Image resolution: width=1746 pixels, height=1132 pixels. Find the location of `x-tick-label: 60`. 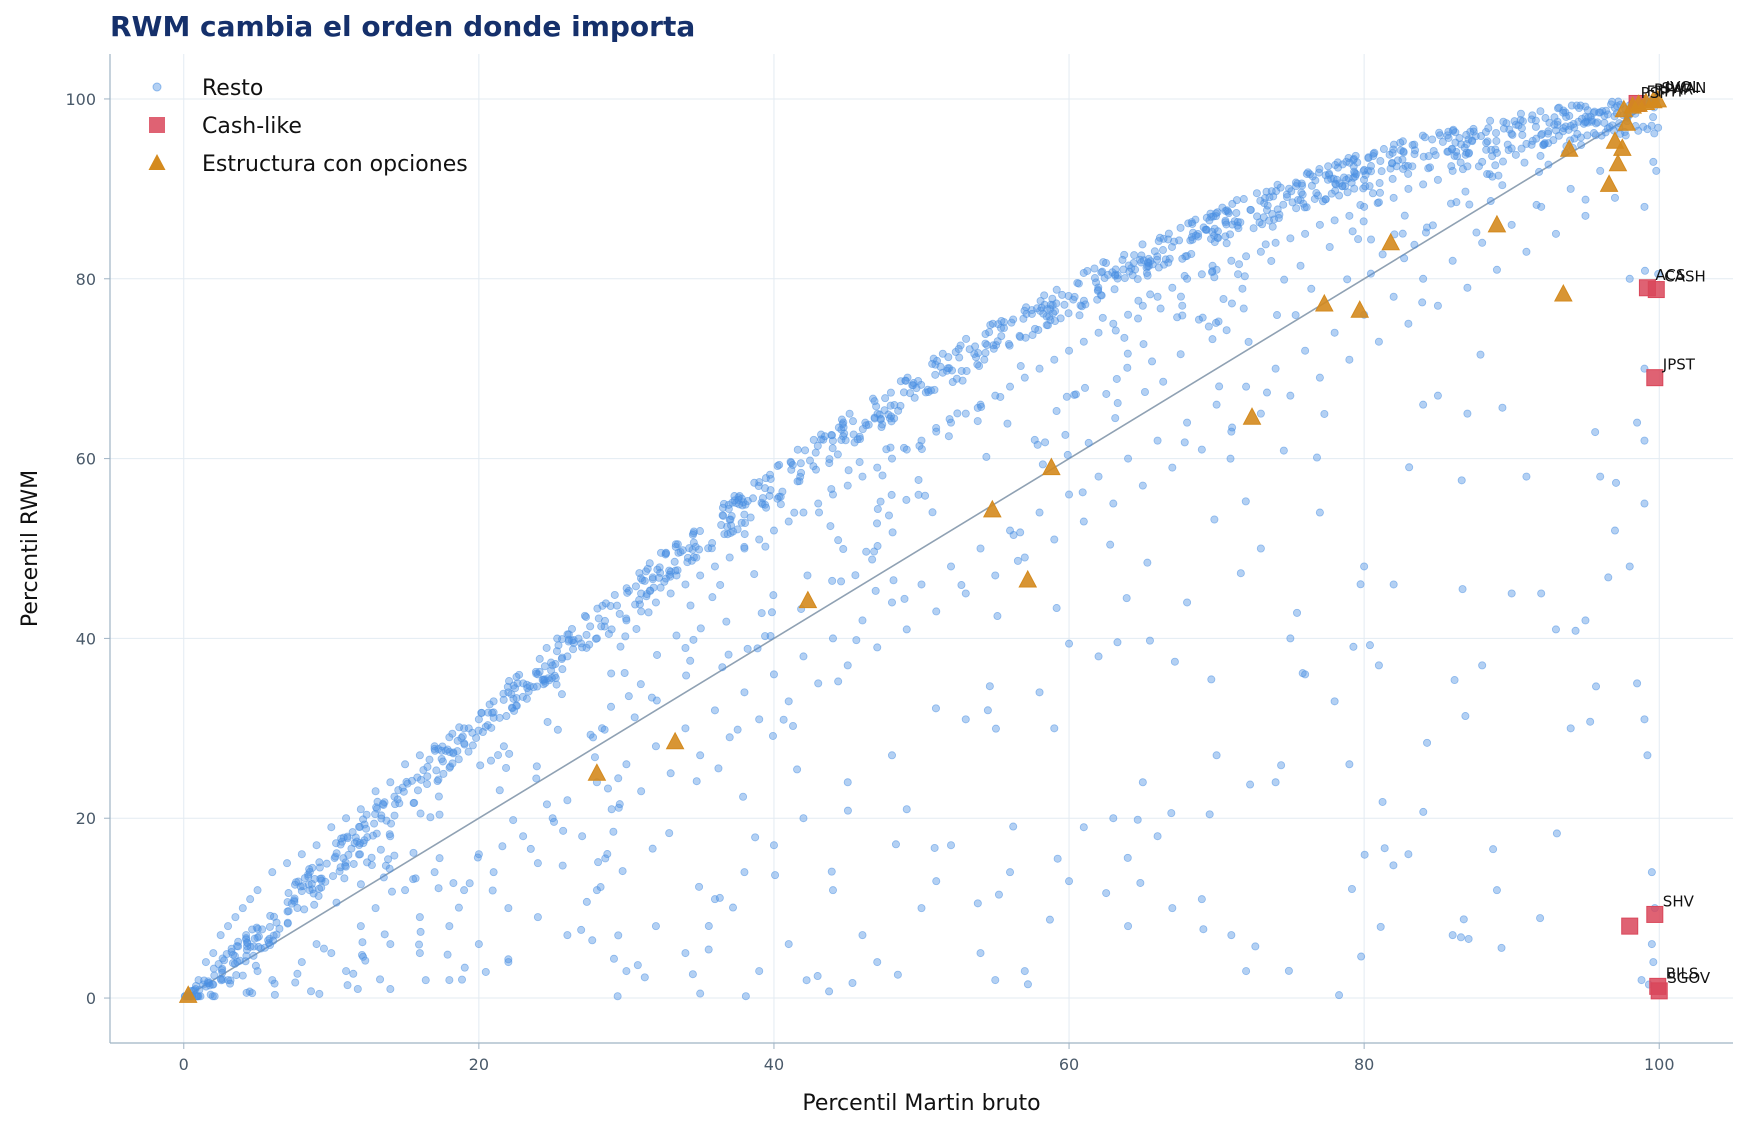

x-tick-label: 60 is located at coordinates (1069, 1064).